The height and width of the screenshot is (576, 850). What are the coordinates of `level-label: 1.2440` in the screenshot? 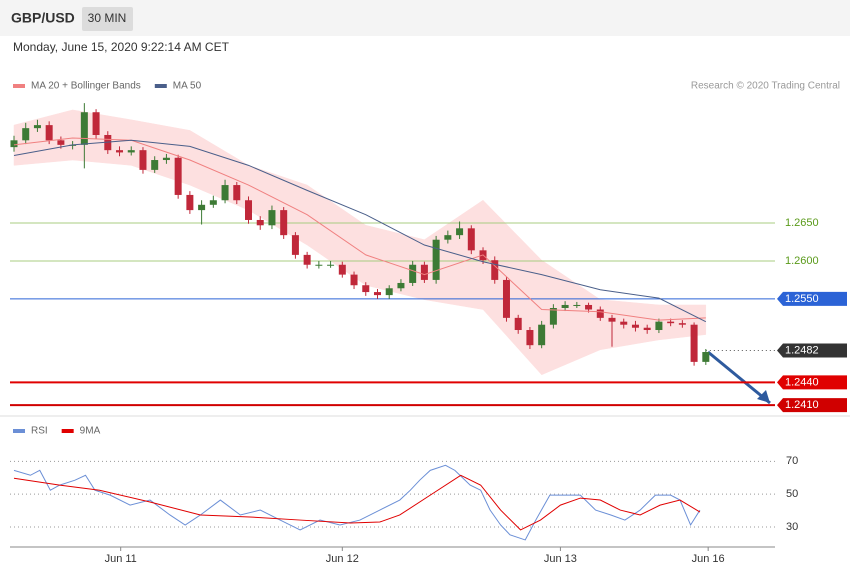 It's located at (802, 382).